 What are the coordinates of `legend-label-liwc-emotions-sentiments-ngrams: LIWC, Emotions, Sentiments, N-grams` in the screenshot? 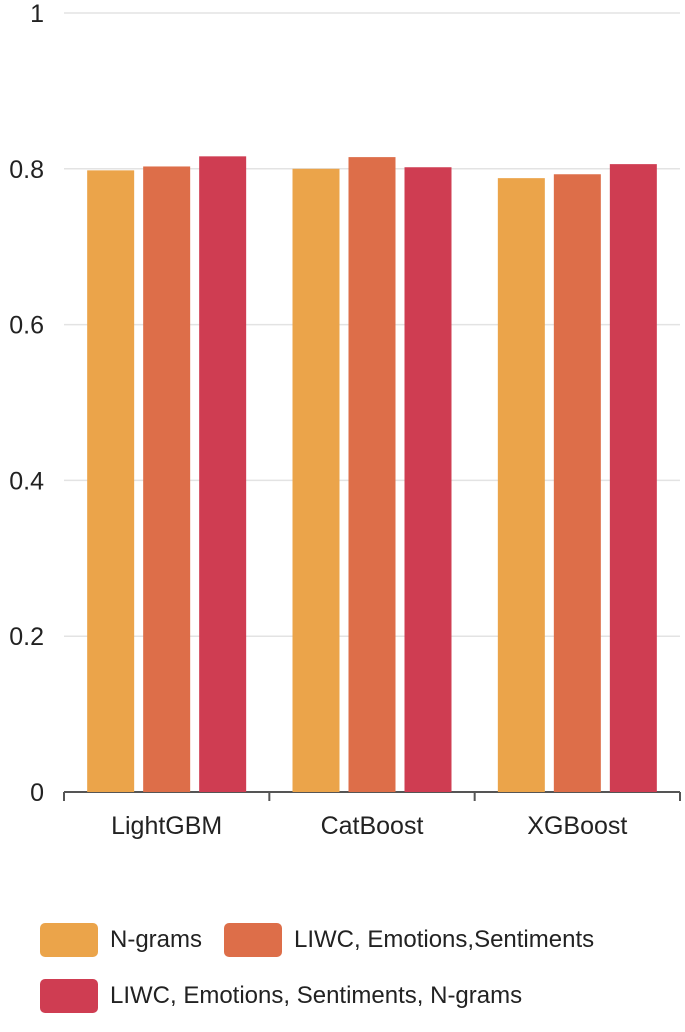 It's located at (316, 995).